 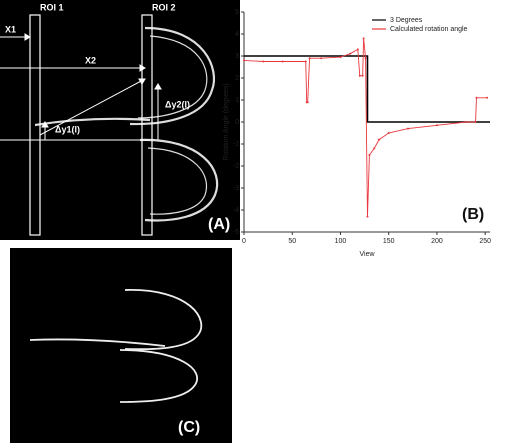 I want to click on distance-label: X2, so click(x=90, y=60).